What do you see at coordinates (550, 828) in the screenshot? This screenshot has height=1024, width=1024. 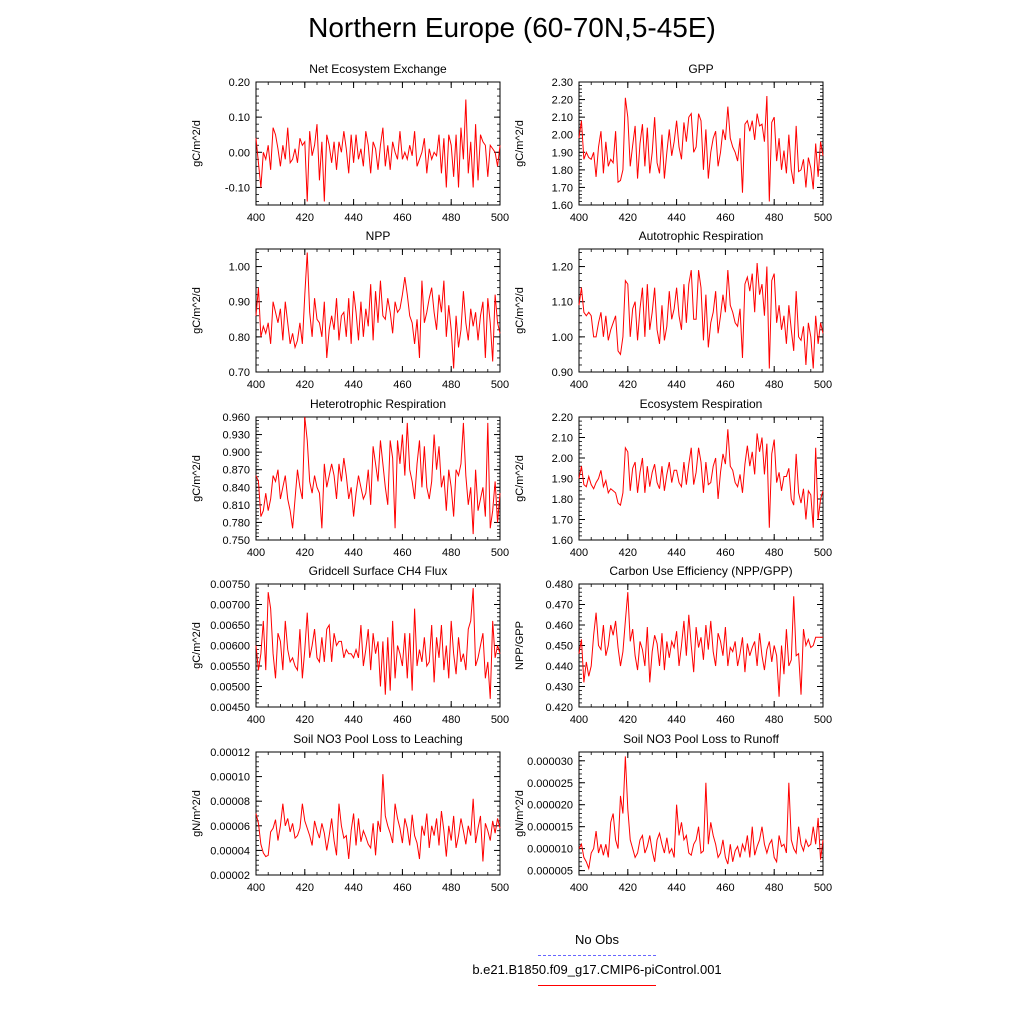 I see `y-tick-label: 0.000015` at bounding box center [550, 828].